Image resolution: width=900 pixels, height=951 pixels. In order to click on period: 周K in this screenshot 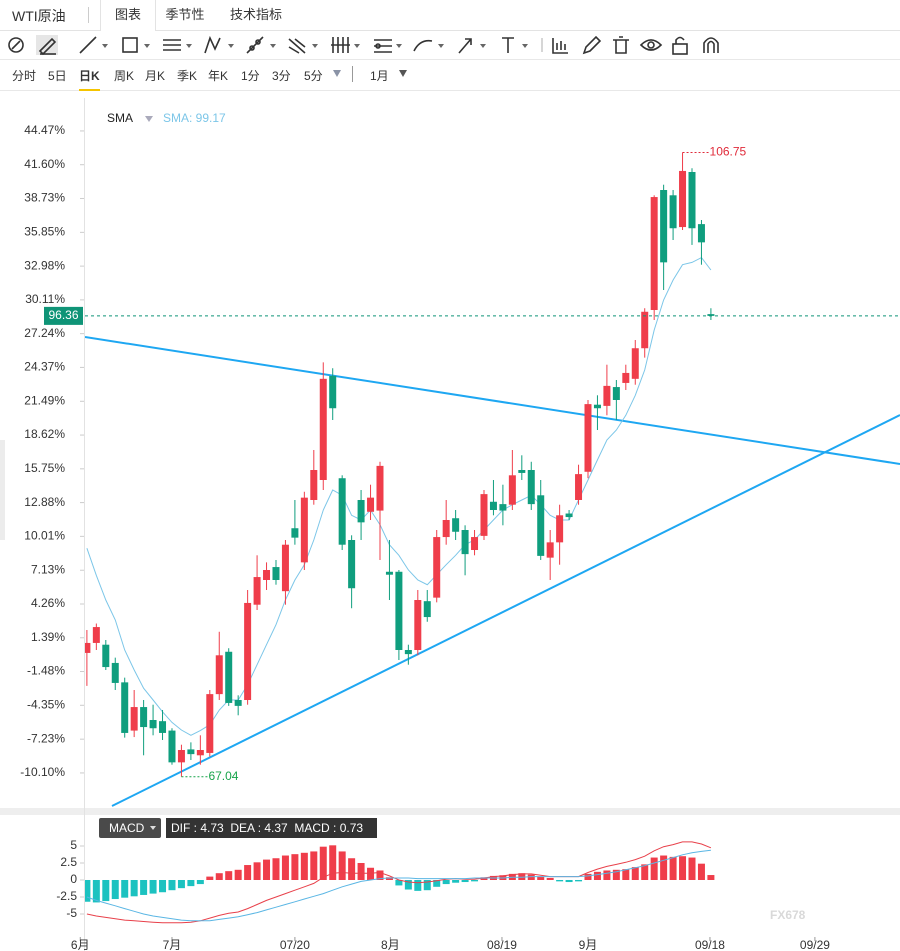, I will do `click(124, 76)`.